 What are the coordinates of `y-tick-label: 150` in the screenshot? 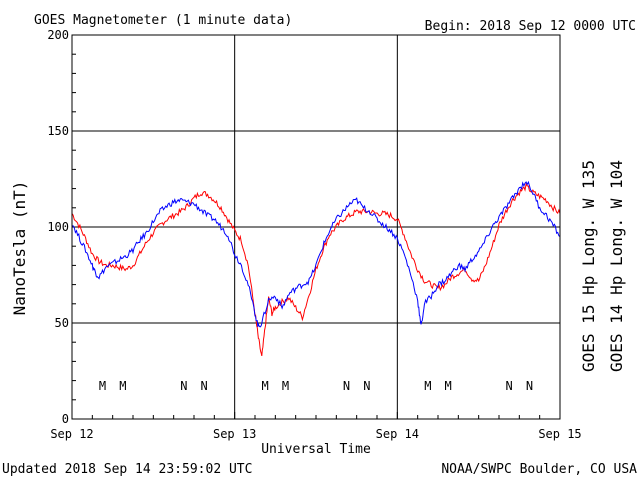 It's located at (58, 131).